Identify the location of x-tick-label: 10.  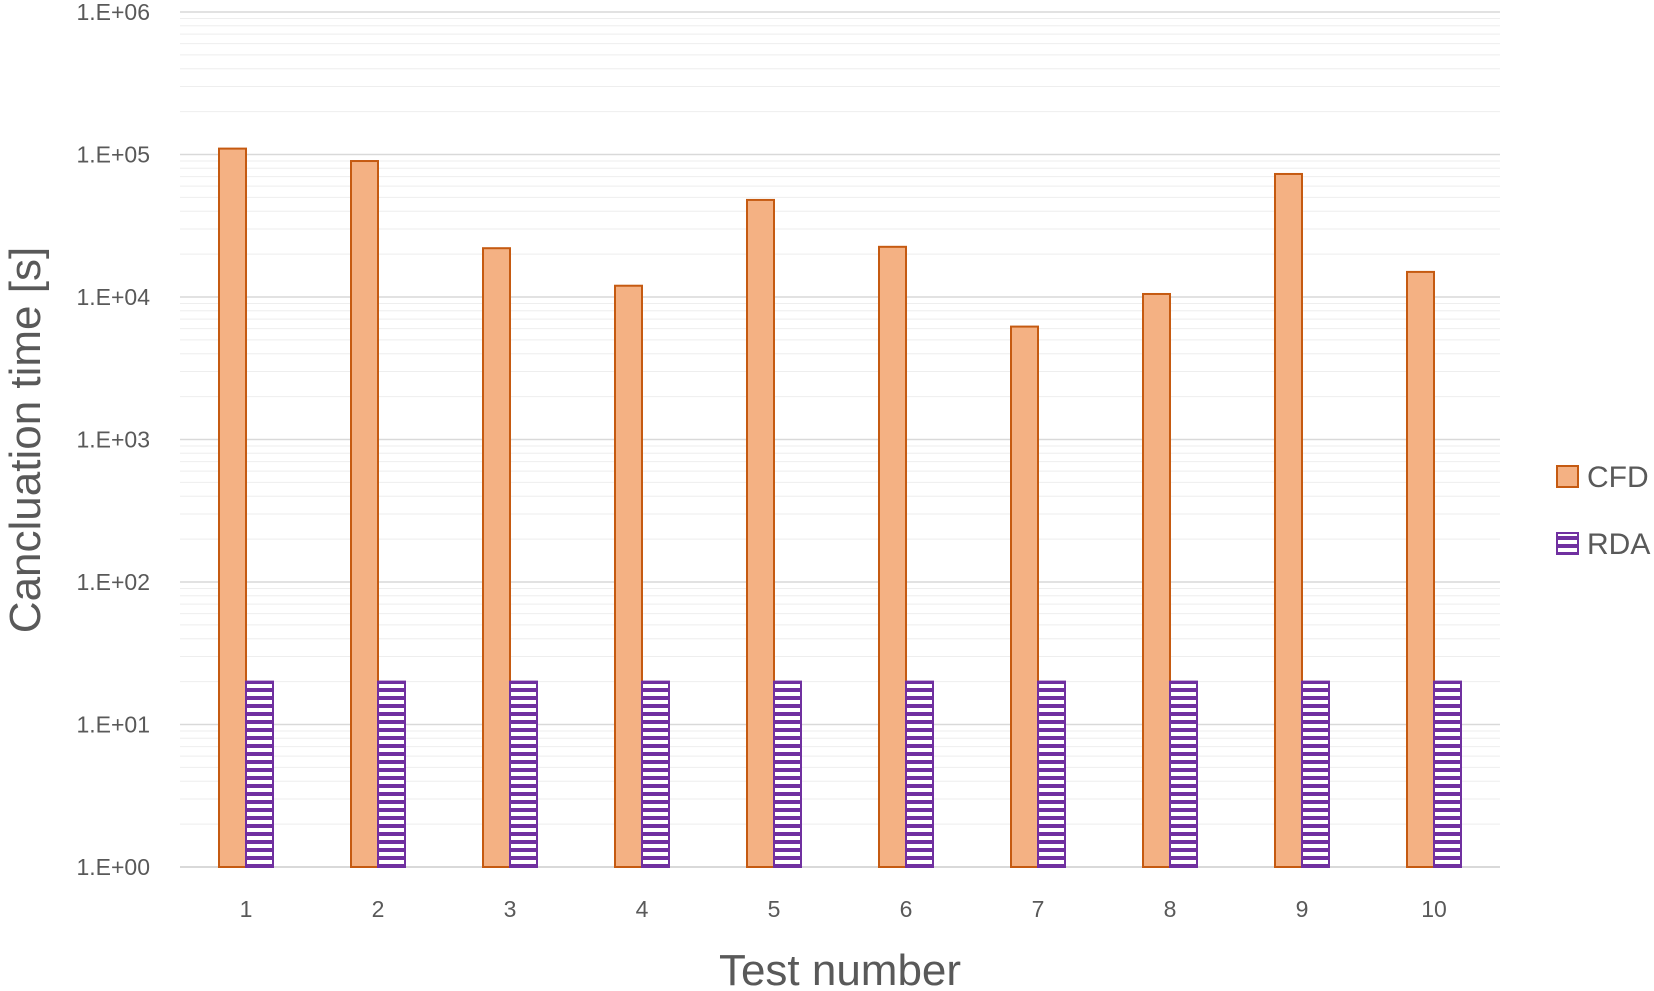
(1434, 909).